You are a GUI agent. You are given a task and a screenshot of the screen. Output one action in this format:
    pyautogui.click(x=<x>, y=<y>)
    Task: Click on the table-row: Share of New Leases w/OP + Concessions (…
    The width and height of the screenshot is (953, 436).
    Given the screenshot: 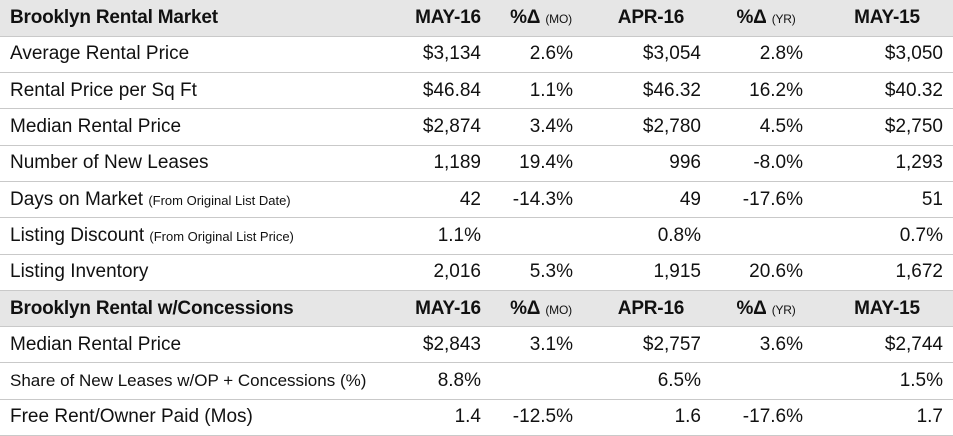 What is the action you would take?
    pyautogui.click(x=476, y=381)
    